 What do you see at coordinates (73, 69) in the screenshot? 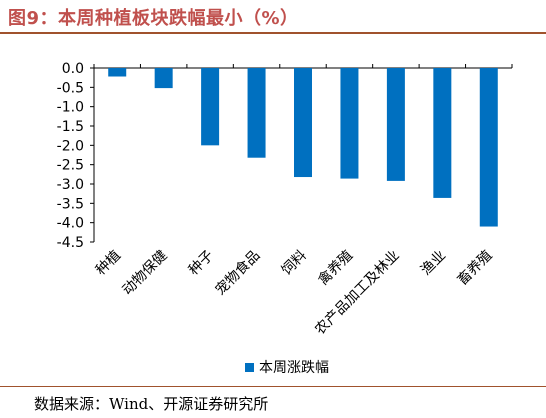
I see `y-tick-label: 0.0` at bounding box center [73, 69].